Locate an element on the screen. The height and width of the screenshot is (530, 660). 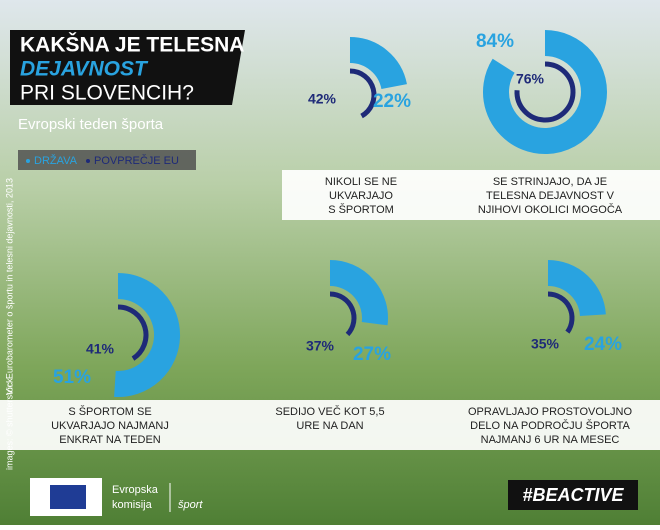
caption-line: SE STRINJAJO, DA JE is located at coordinates (550, 182).